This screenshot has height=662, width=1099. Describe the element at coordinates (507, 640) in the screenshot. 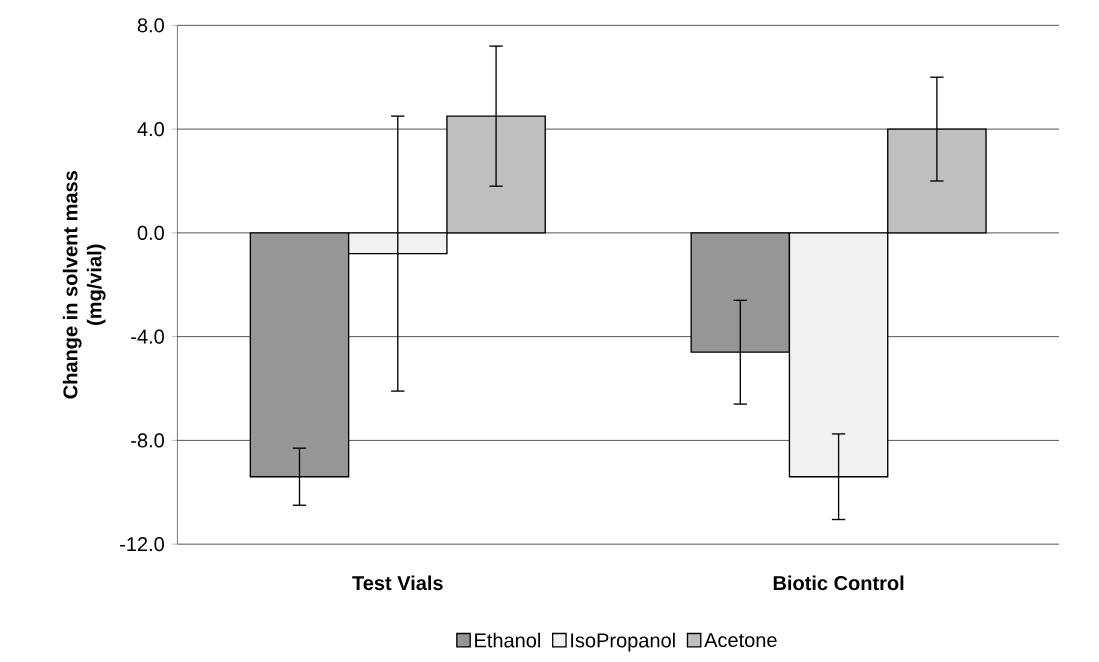

I see `legend-label: Ethanol` at that location.